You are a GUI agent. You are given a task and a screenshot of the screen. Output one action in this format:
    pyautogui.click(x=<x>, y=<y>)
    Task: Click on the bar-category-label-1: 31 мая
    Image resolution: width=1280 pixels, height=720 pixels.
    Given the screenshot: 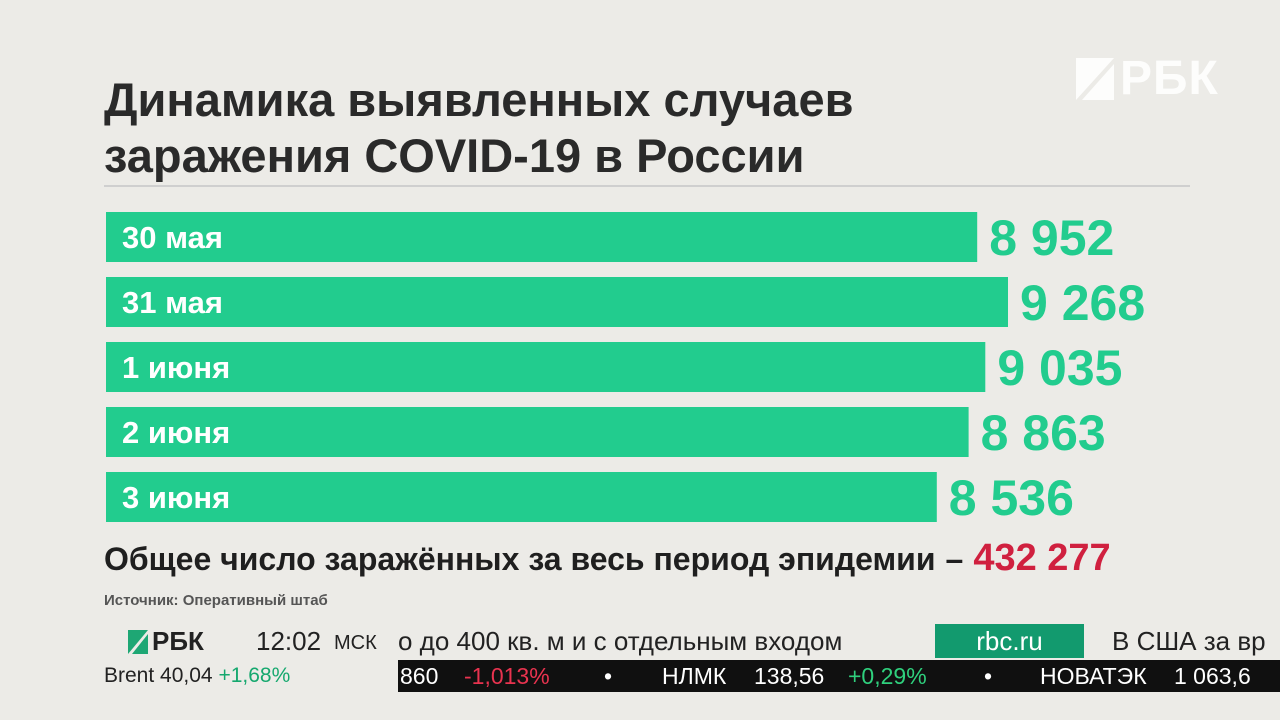 What is the action you would take?
    pyautogui.click(x=172, y=302)
    